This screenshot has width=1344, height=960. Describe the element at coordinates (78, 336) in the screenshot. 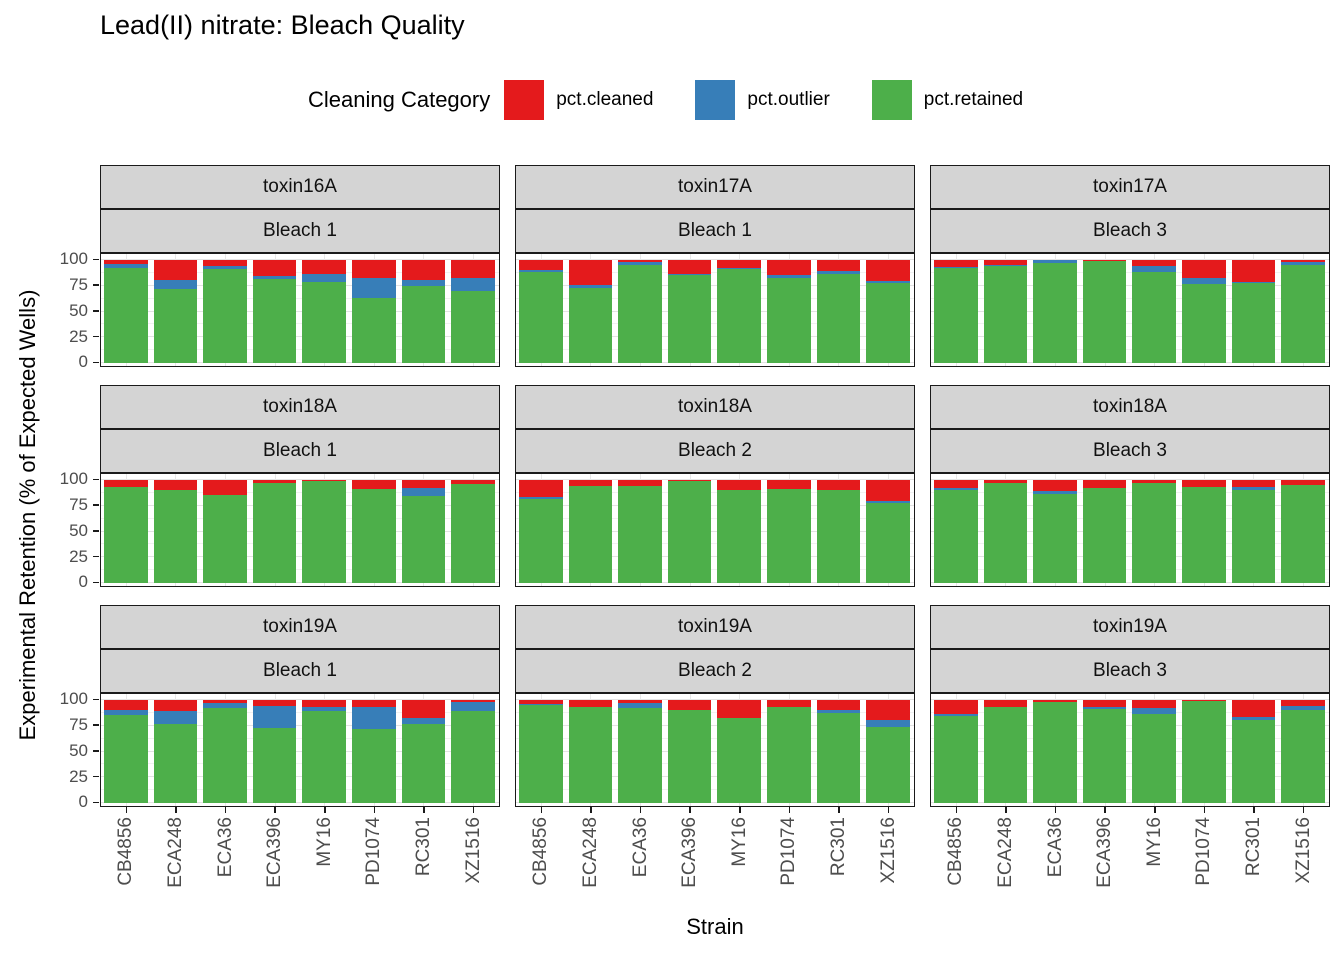

I see `y-axis-tick-label: 25` at that location.